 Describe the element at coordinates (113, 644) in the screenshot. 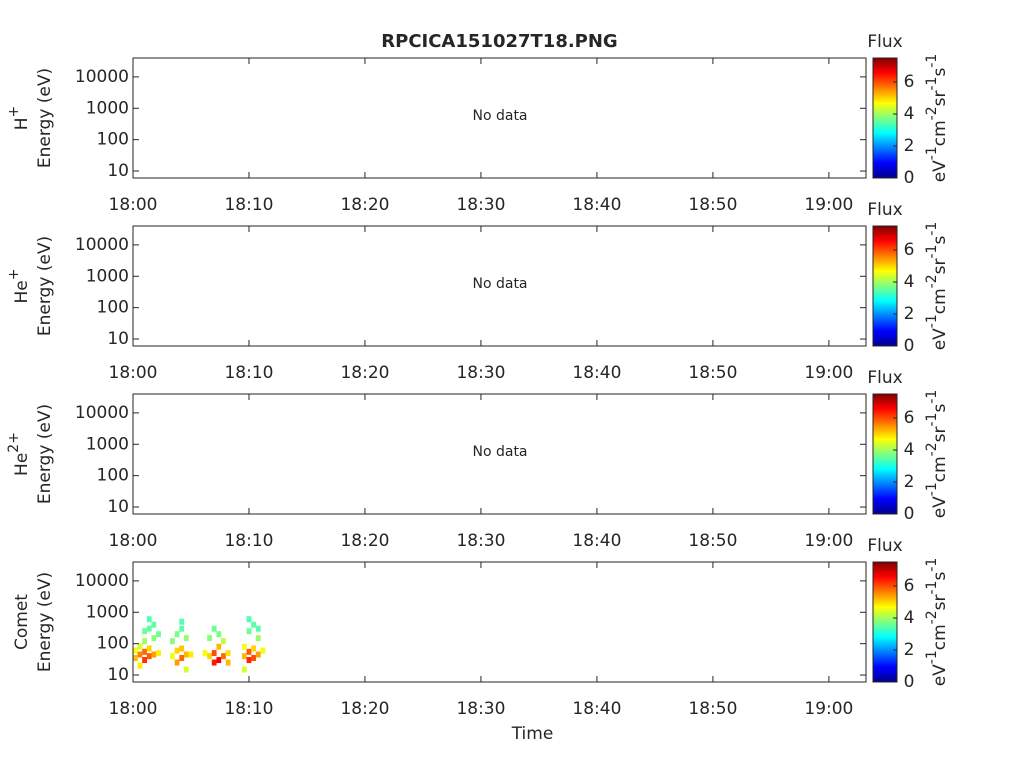

I see `y-tick-label: 100` at that location.